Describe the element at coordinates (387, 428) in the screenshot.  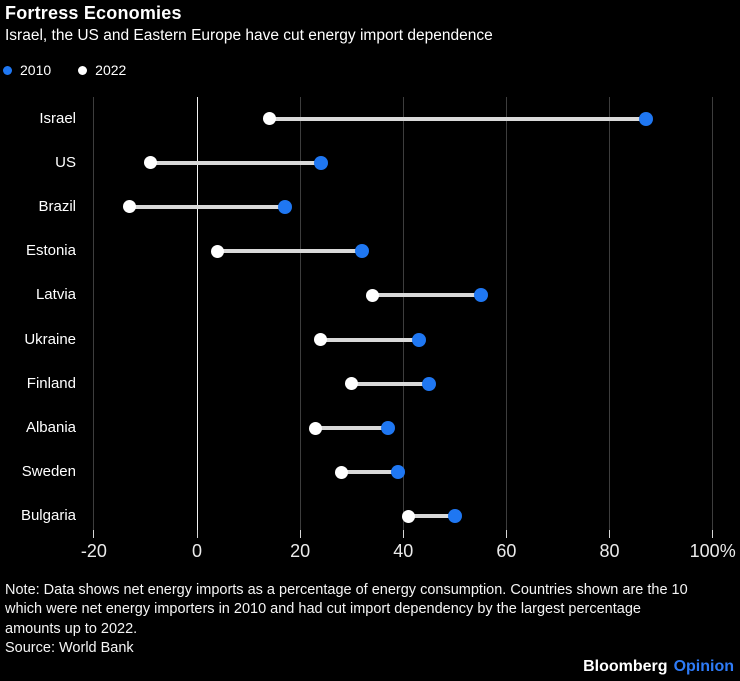
I see `dot-2010-albania` at that location.